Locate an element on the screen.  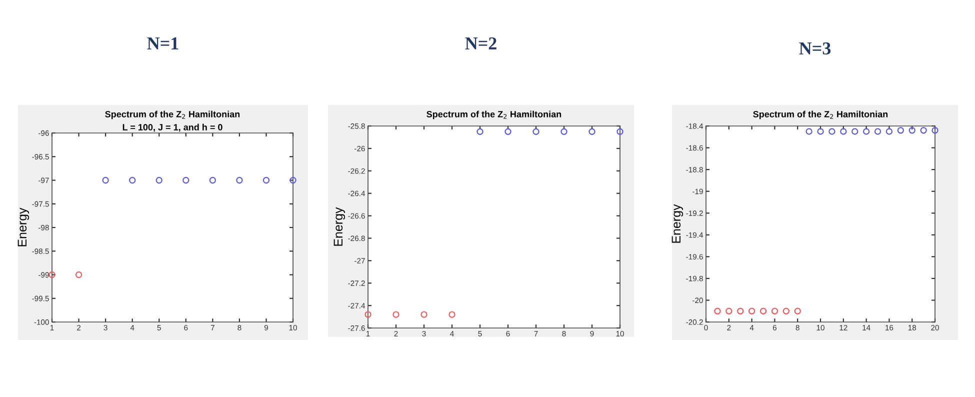
chart-title: N=2 is located at coordinates (480, 43).